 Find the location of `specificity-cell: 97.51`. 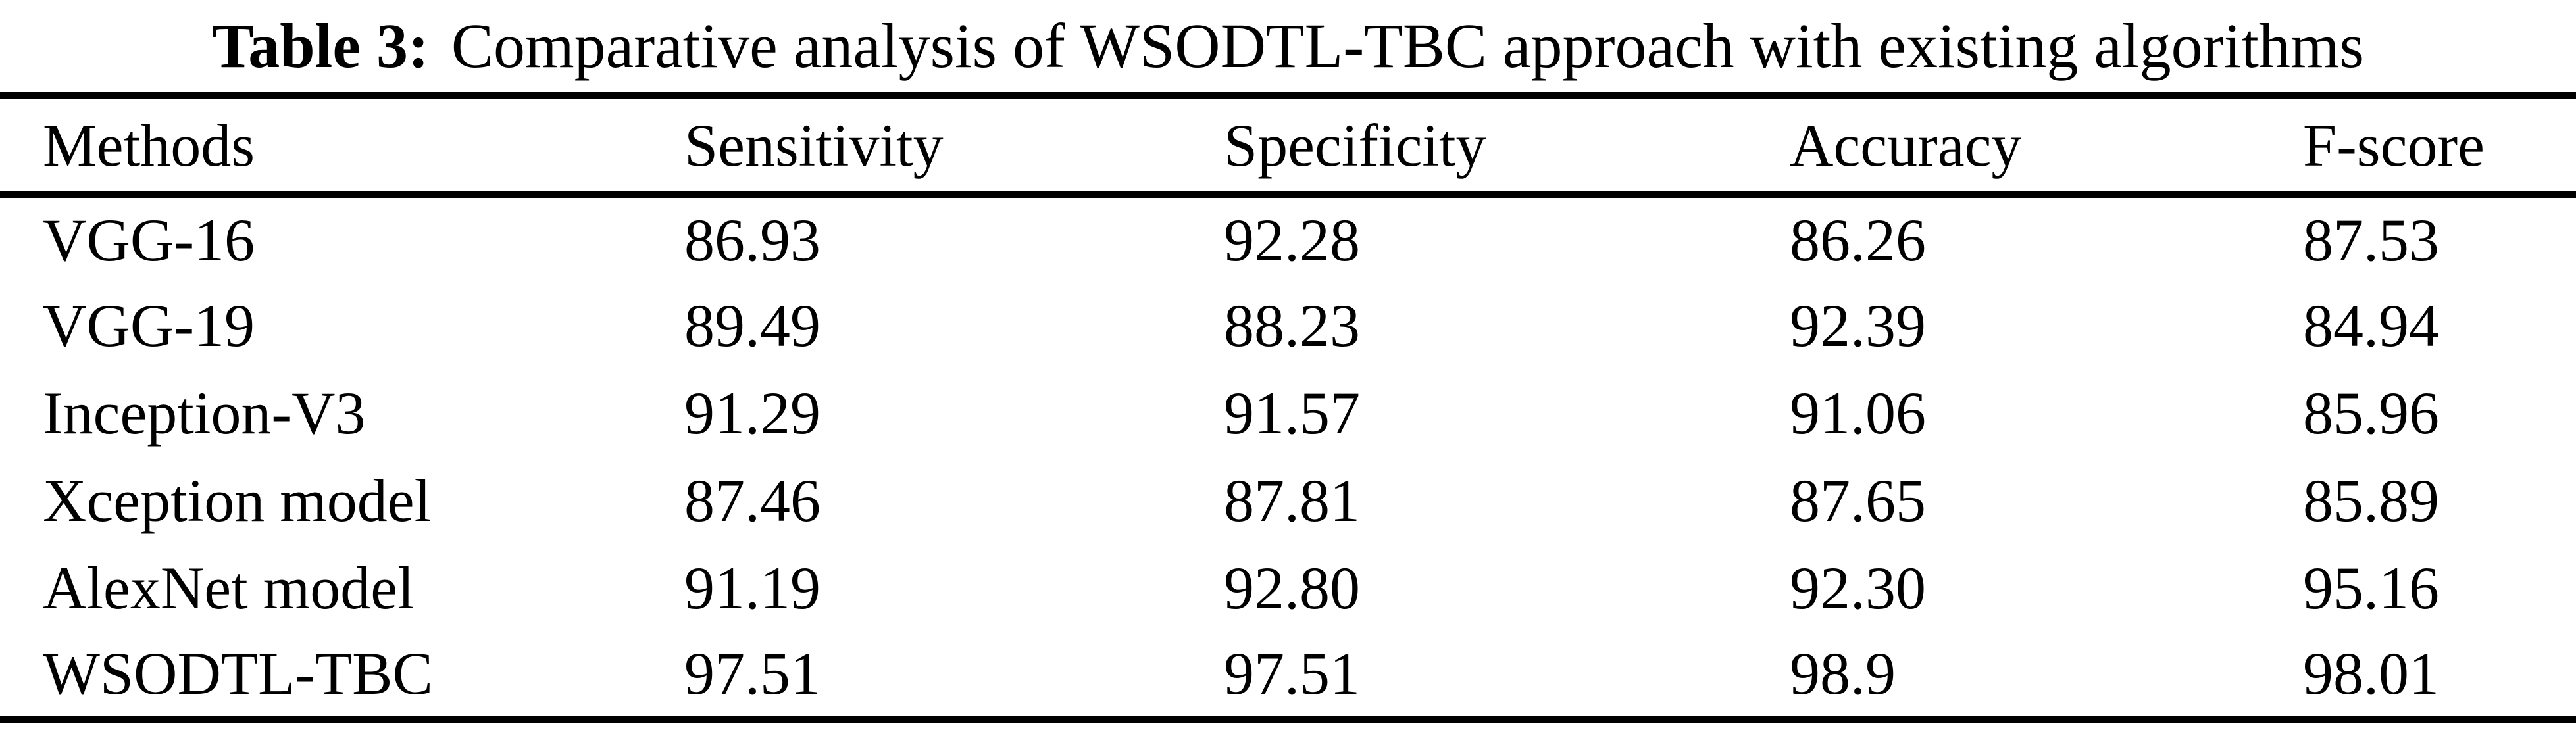

specificity-cell: 97.51 is located at coordinates (1292, 673).